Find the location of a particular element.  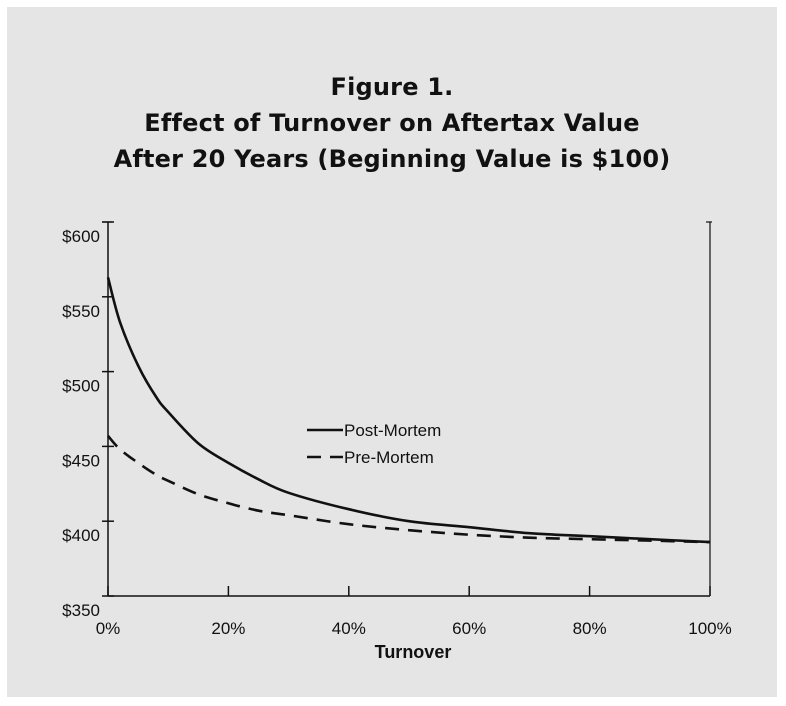

legend: Post-Mortem Pre-Mortem is located at coordinates (374, 444).